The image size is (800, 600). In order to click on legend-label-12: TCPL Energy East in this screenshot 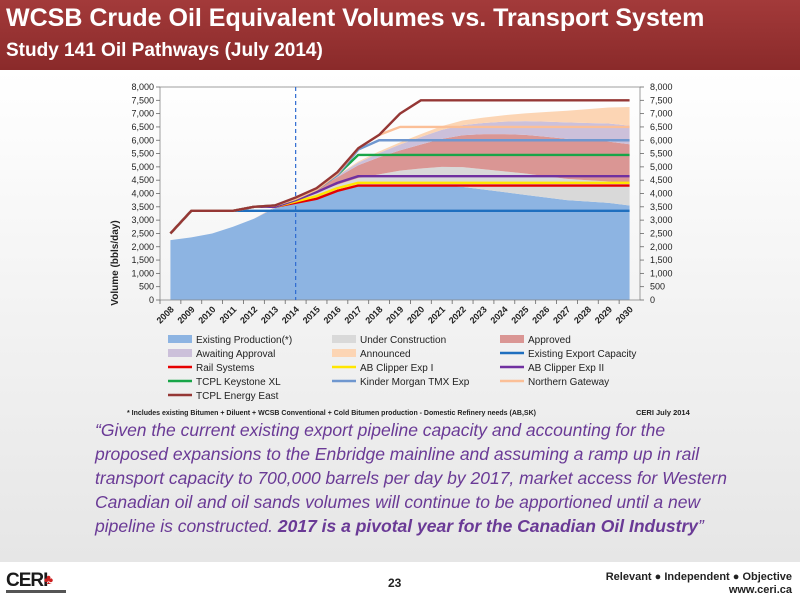, I will do `click(237, 396)`.